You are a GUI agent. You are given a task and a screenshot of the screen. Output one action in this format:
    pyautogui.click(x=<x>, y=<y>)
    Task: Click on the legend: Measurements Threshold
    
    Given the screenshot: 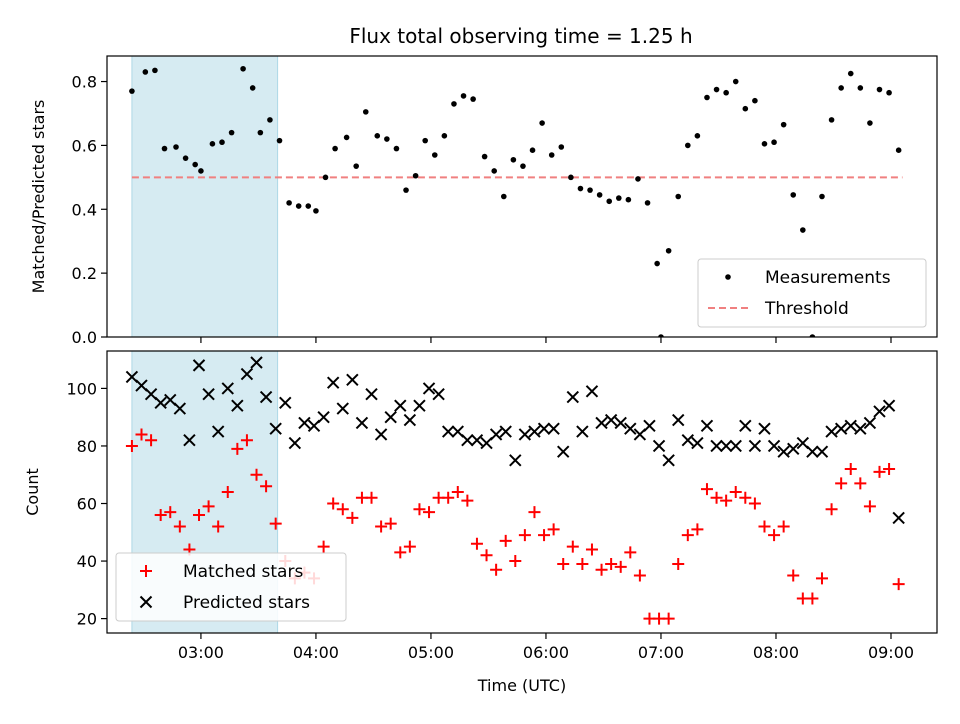 What is the action you would take?
    pyautogui.click(x=812, y=293)
    